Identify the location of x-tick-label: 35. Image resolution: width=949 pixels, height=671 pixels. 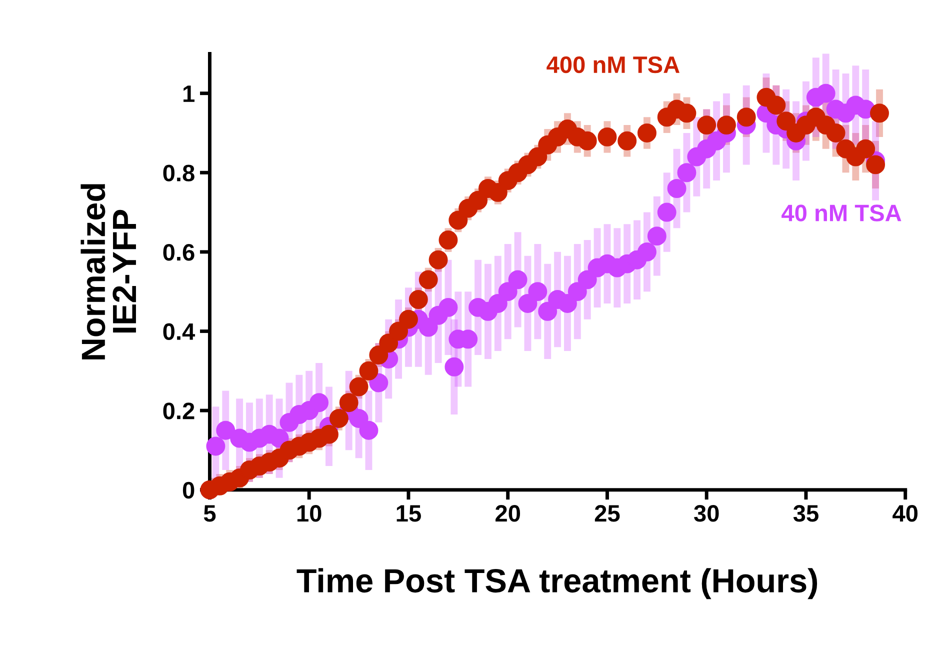
(805, 513).